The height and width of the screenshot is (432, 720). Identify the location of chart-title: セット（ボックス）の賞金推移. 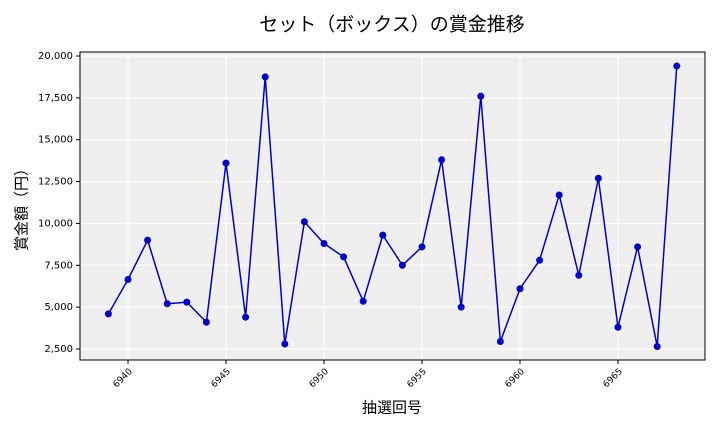
(391, 25).